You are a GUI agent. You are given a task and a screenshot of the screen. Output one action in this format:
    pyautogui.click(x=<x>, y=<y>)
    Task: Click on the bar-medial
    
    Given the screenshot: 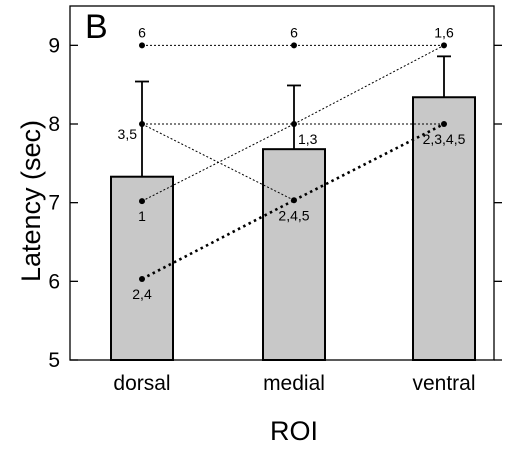 What is the action you would take?
    pyautogui.click(x=294, y=254)
    